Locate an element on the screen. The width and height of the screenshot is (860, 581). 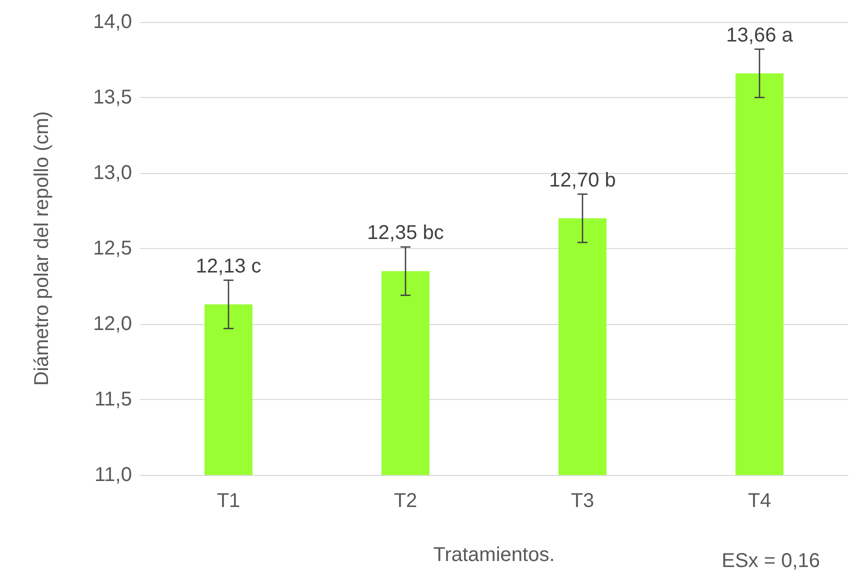
y-tick-label: 11,0 is located at coordinates (113, 475).